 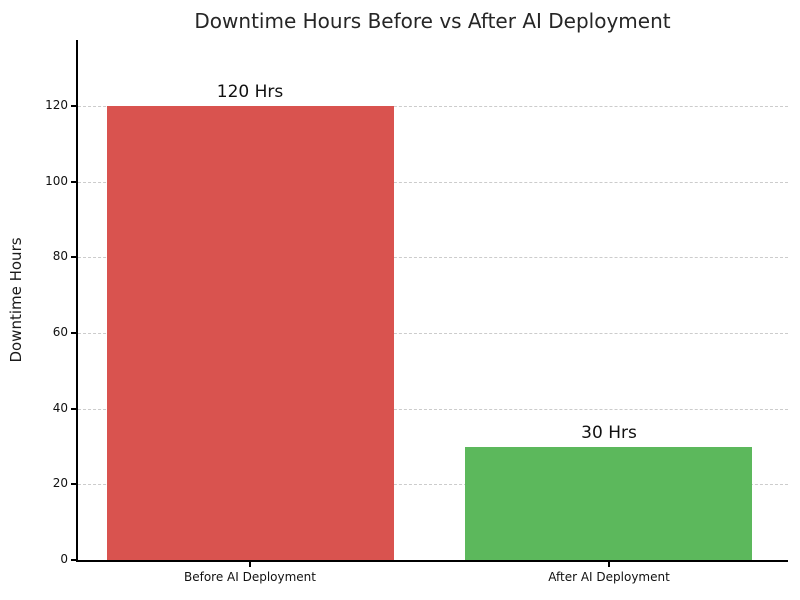 What do you see at coordinates (609, 577) in the screenshot?
I see `x-tick-label: After AI Deployment` at bounding box center [609, 577].